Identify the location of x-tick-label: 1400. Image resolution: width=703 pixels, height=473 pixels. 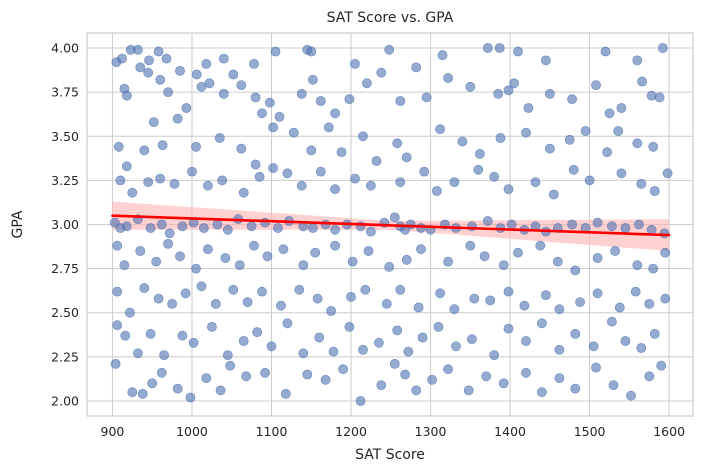
(510, 431).